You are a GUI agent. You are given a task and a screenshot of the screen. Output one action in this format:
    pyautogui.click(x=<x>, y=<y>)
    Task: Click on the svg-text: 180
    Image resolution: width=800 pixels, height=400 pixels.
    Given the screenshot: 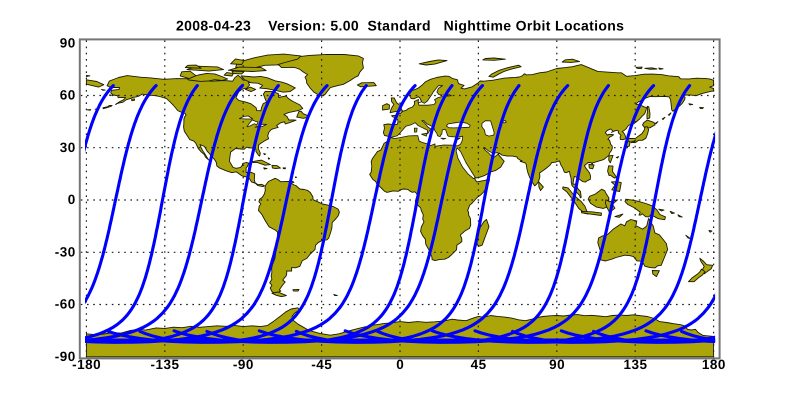 What is the action you would take?
    pyautogui.click(x=714, y=364)
    